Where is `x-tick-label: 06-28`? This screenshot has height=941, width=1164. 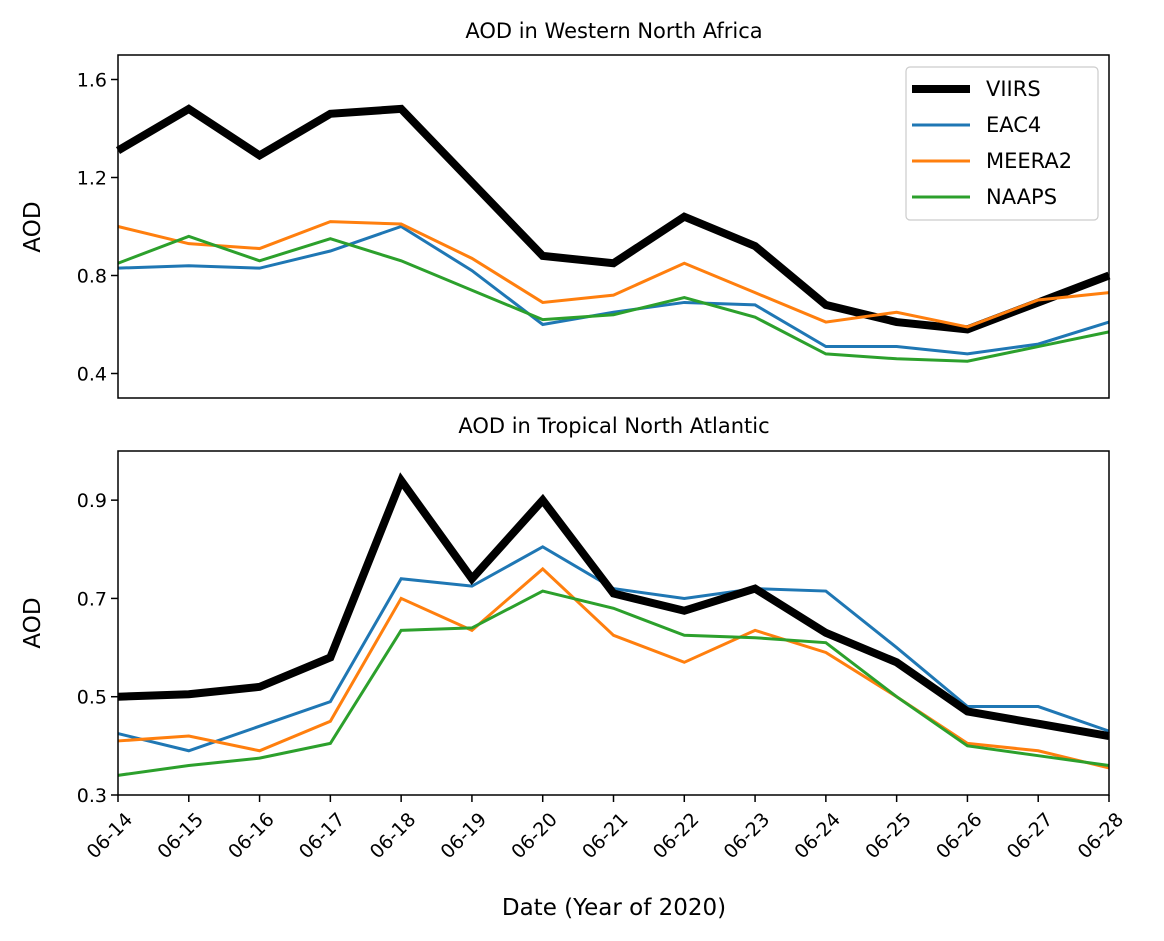 x-tick-label: 06-28 is located at coordinates (1101, 836).